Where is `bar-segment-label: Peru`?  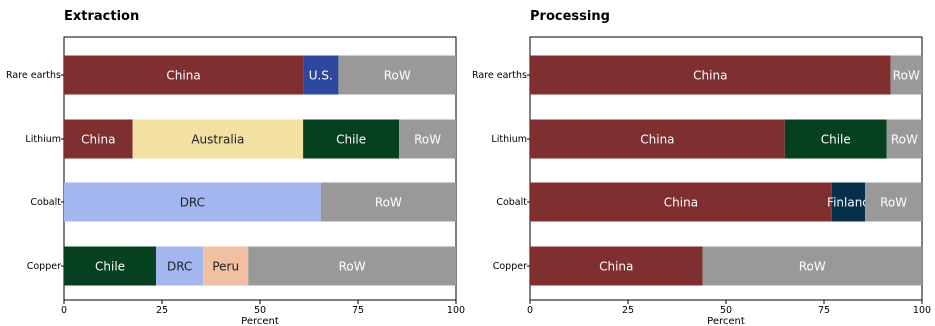 bar-segment-label: Peru is located at coordinates (225, 267).